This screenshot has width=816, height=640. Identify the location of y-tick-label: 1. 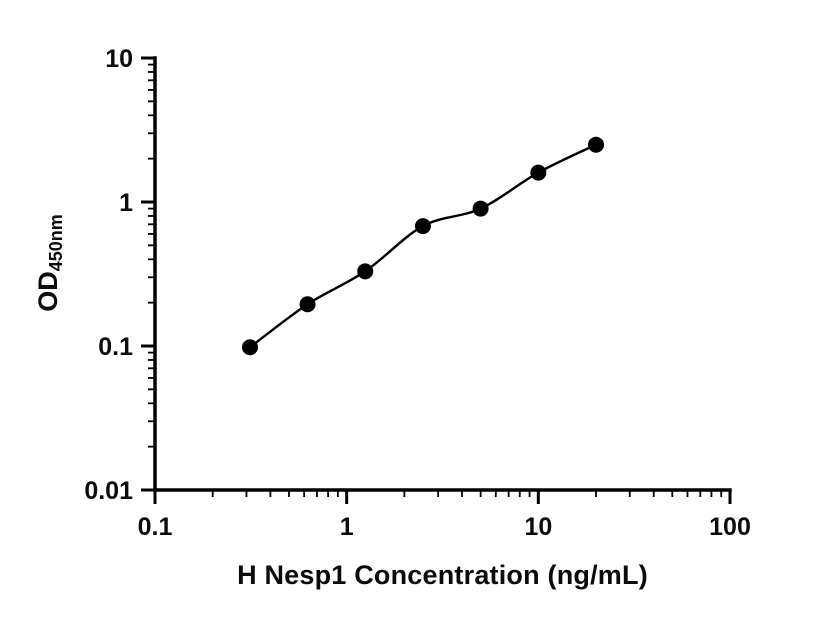
(126, 203).